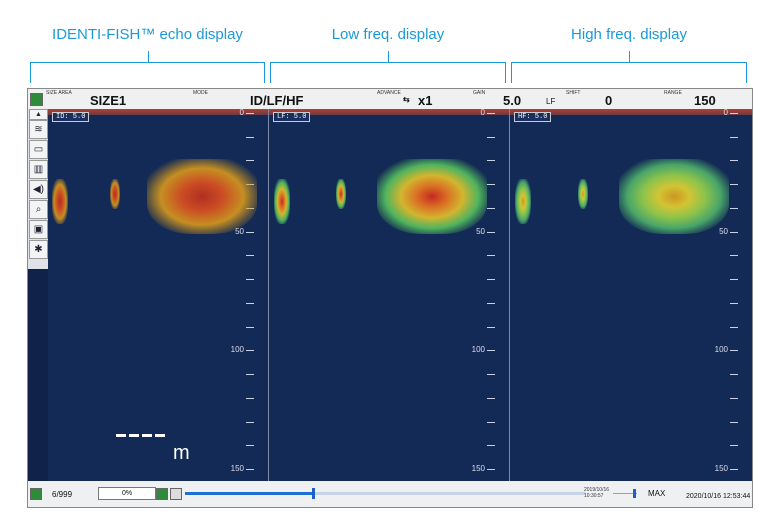 This screenshot has width=778, height=519. I want to click on percent-box: 0%, so click(127, 493).